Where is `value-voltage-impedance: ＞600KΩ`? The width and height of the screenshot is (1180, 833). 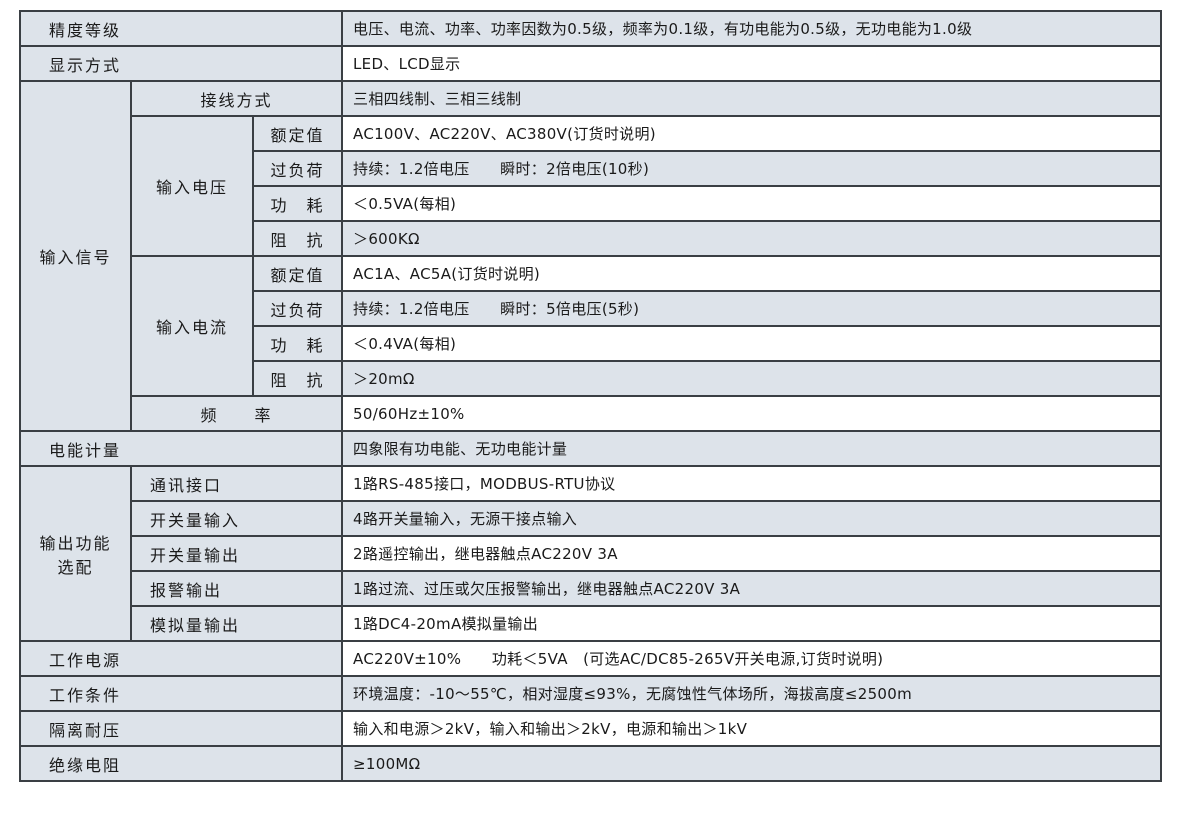 value-voltage-impedance: ＞600KΩ is located at coordinates (751, 238).